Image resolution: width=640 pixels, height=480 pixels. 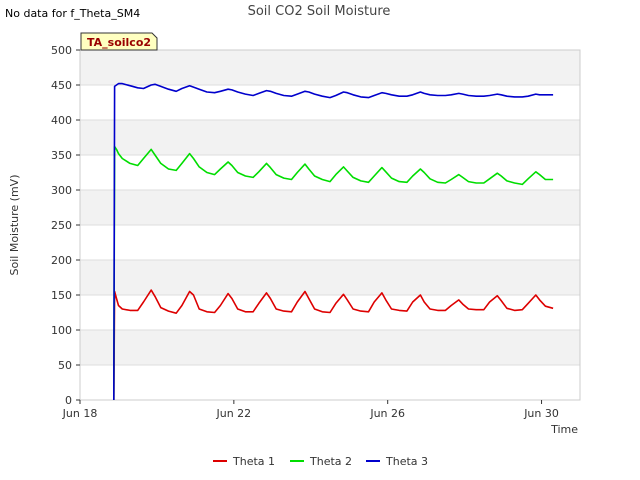 I want to click on site-label-box, so click(x=119, y=41).